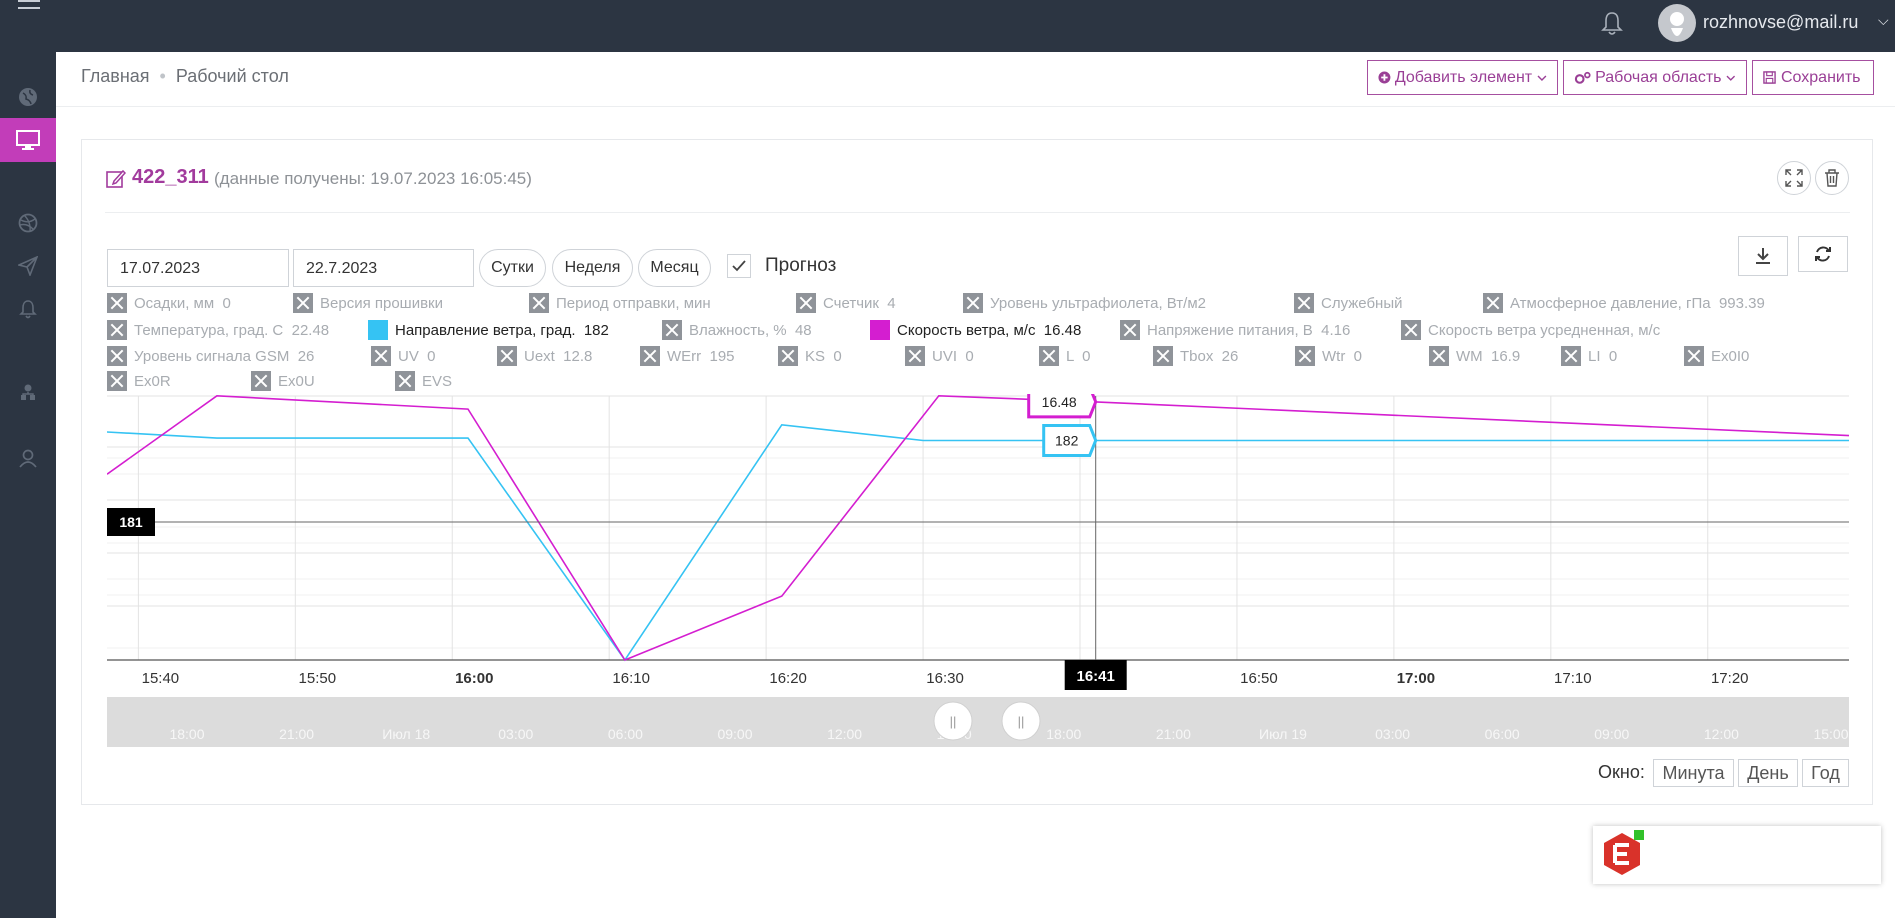  I want to click on refresh-button, so click(1823, 254).